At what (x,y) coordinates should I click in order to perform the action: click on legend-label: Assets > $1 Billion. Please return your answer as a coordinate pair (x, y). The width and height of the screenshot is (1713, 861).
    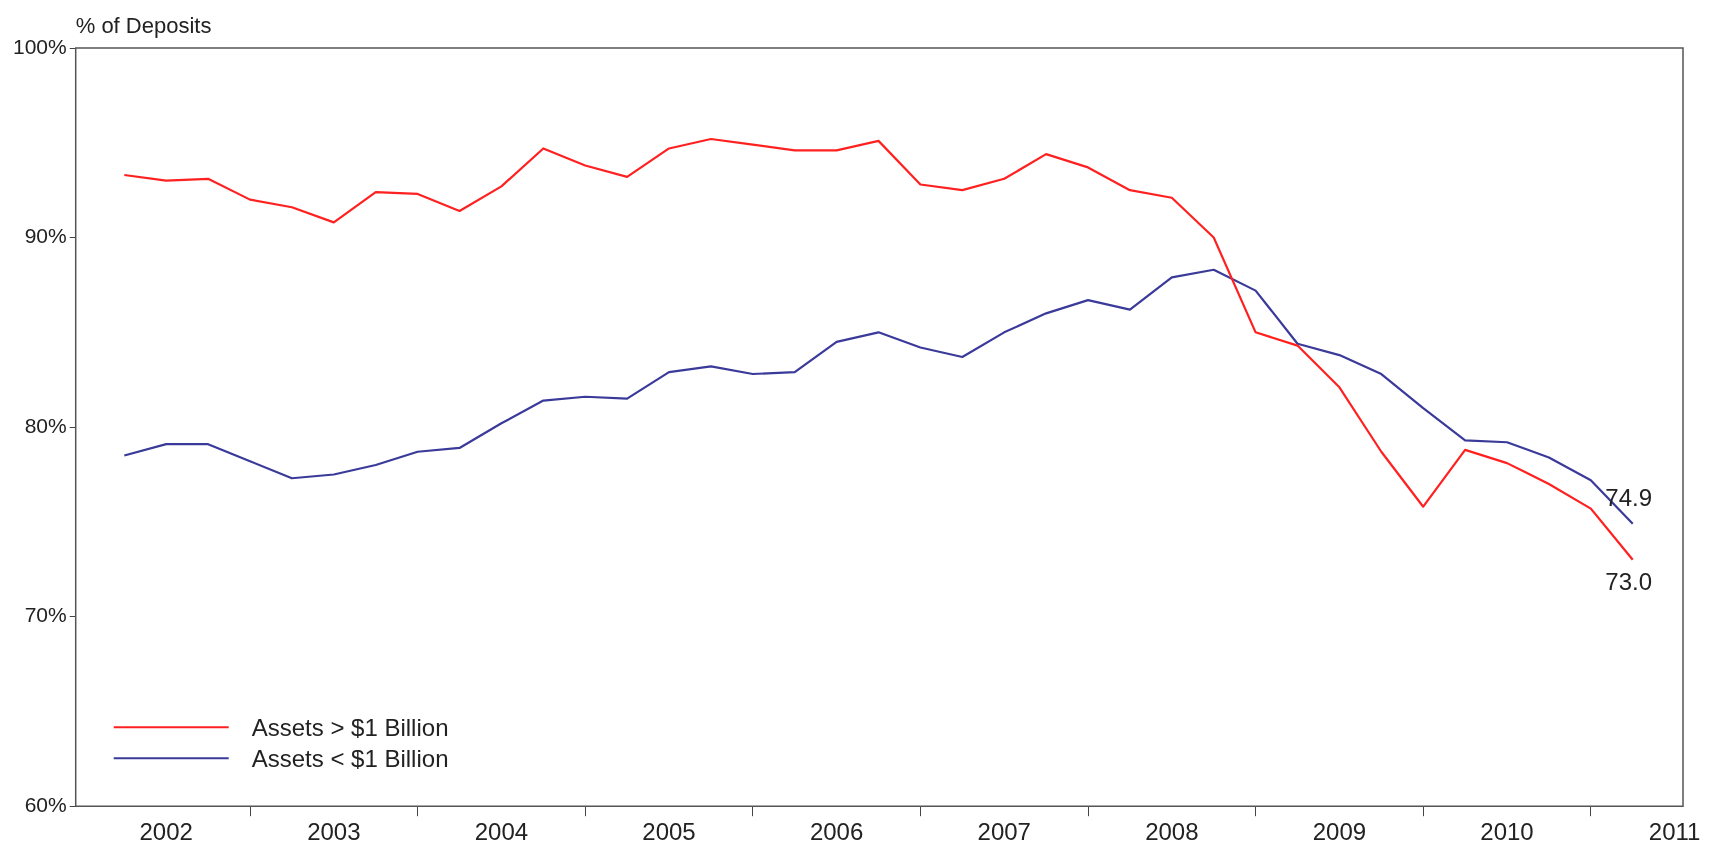
    Looking at the image, I should click on (350, 727).